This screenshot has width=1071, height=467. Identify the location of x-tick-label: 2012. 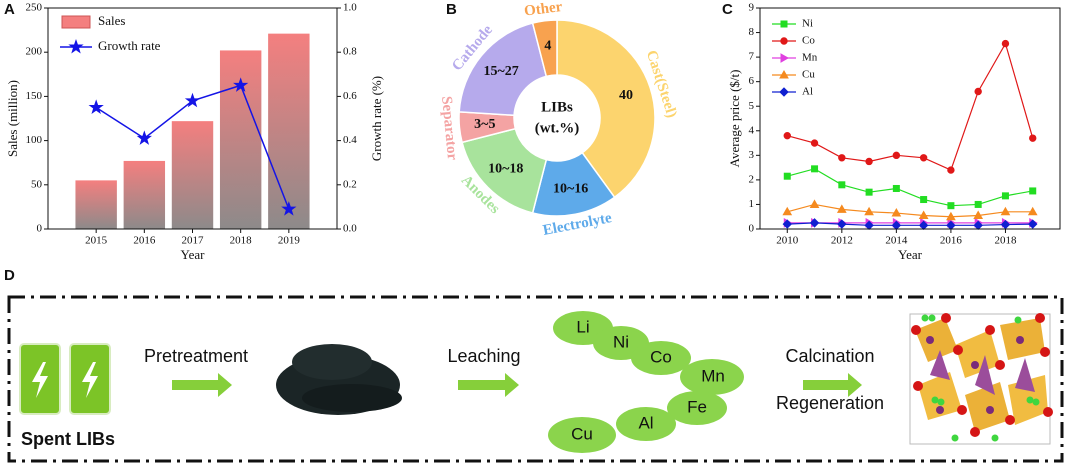
(842, 241).